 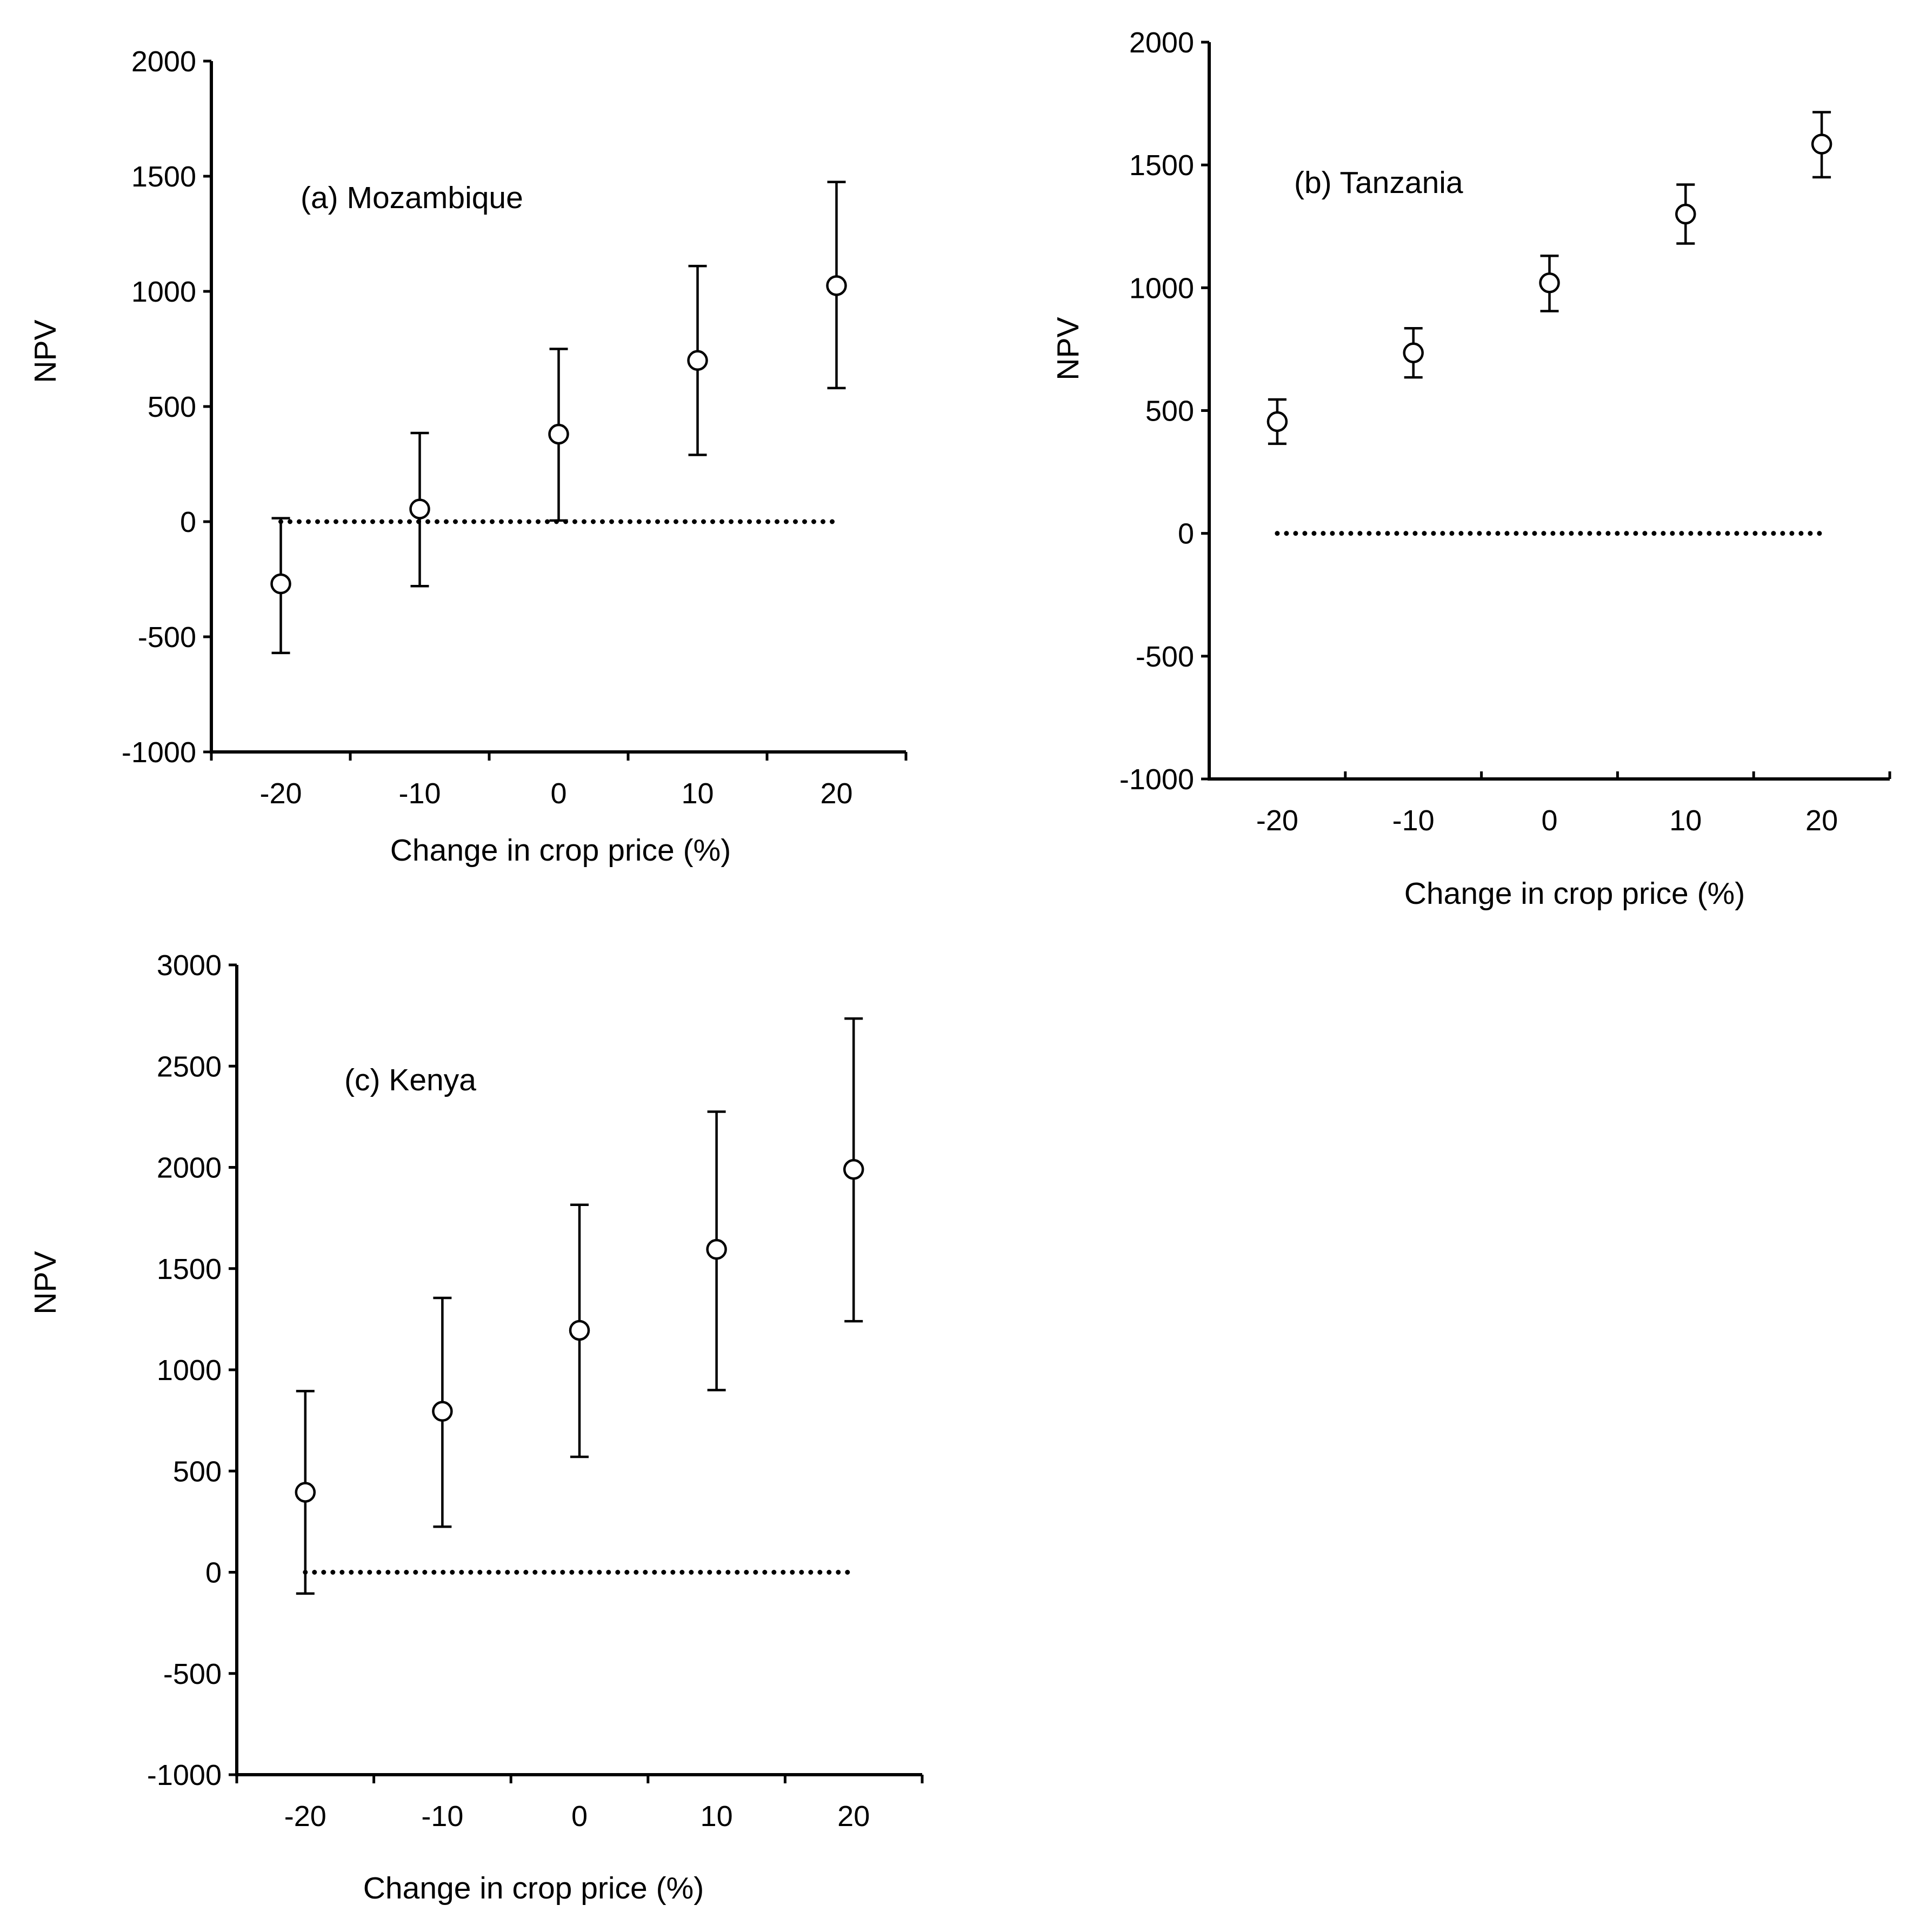 I want to click on x-tick-label-mozambique: 10, so click(x=697, y=793).